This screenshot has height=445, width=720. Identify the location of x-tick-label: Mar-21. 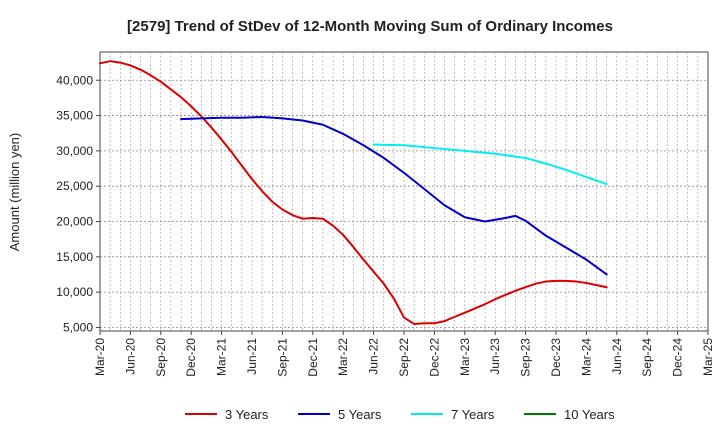
(222, 357).